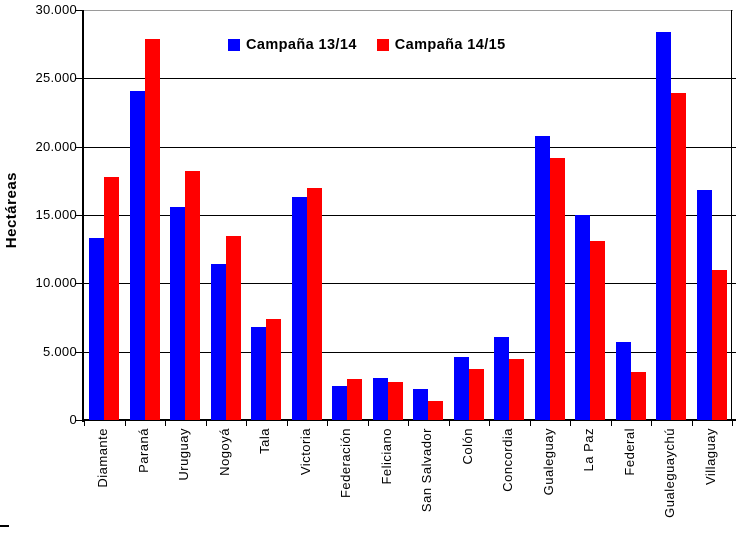 The height and width of the screenshot is (533, 738). I want to click on x-axis-label: Uruguay, so click(183, 454).